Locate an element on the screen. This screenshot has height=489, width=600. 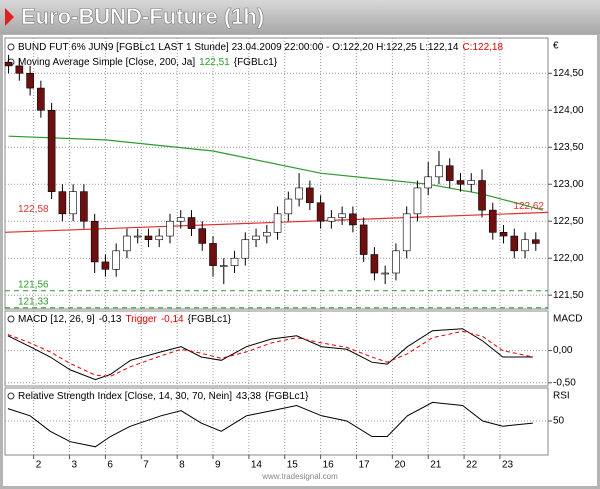
panel-frame is located at coordinates (276, 348).